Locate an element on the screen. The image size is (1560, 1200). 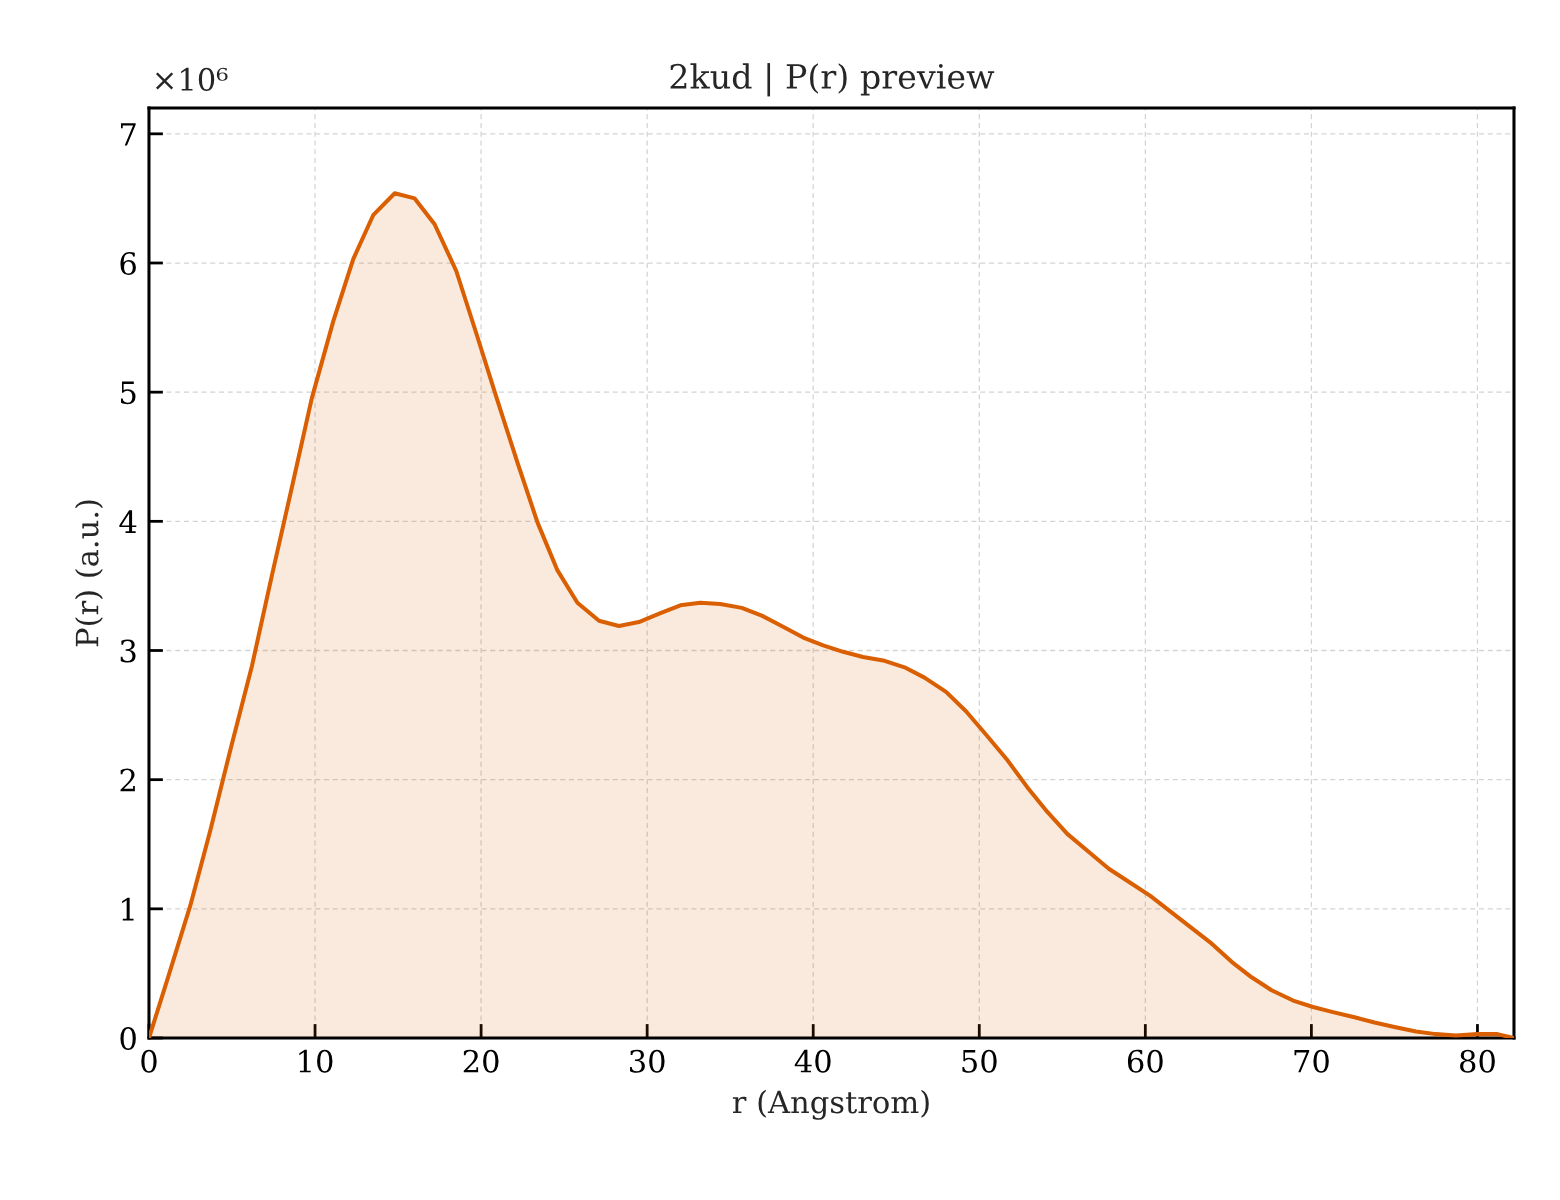
x-tick-label: 60 is located at coordinates (1145, 1061).